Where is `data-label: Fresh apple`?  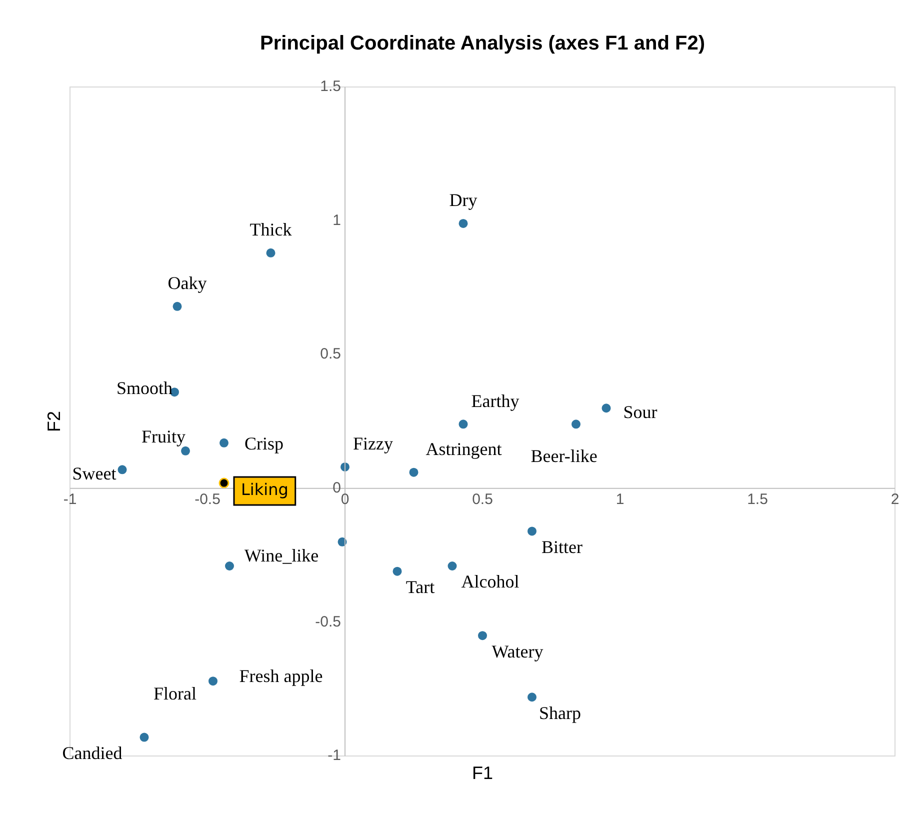
data-label: Fresh apple is located at coordinates (281, 676).